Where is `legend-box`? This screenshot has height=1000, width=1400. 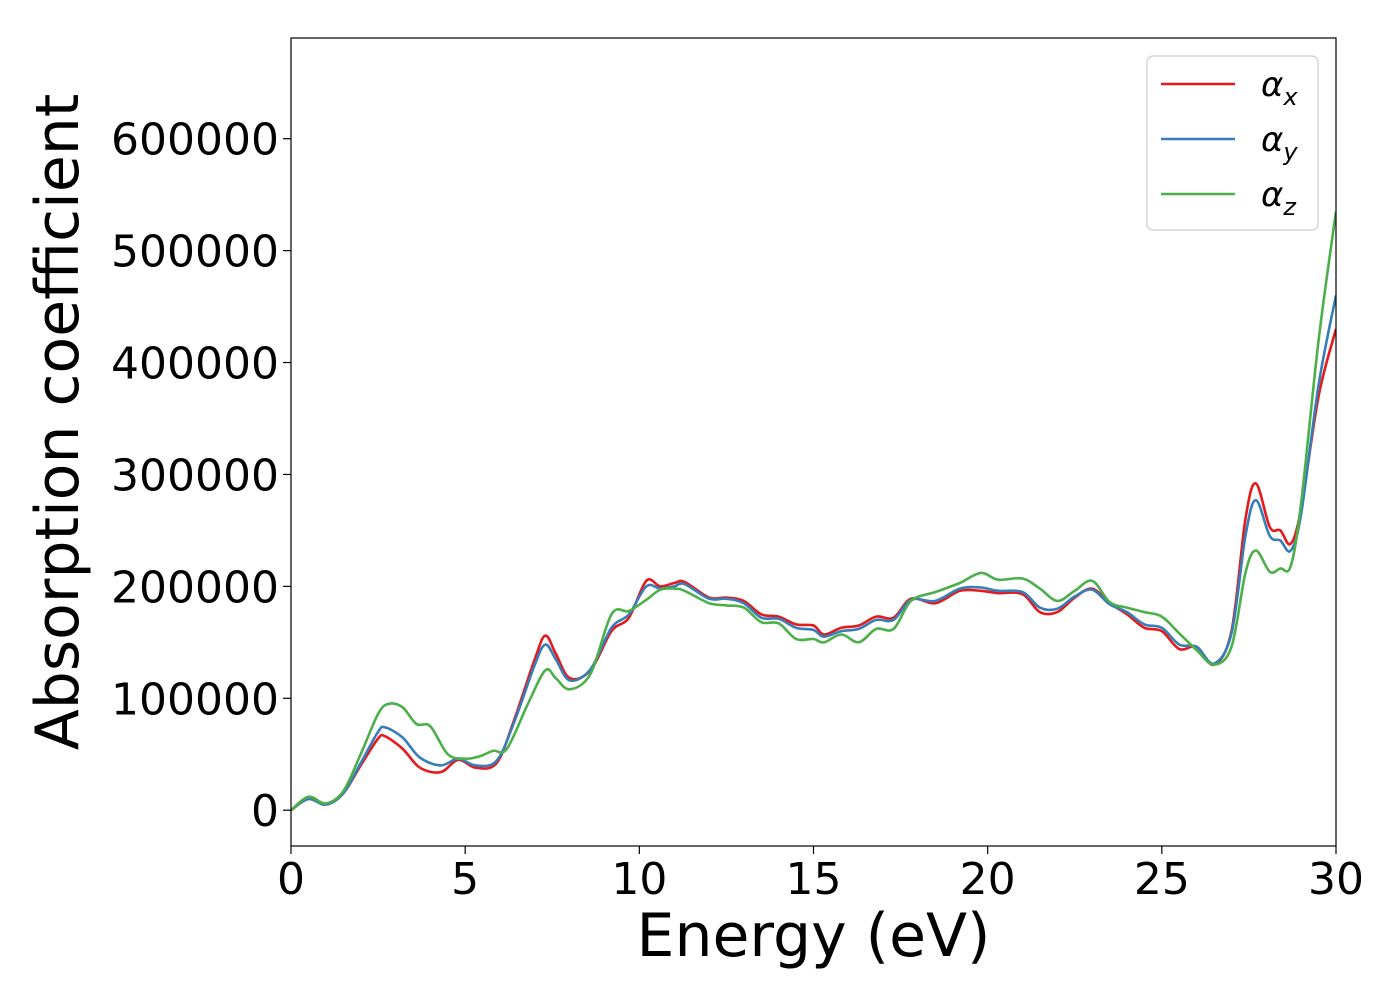 legend-box is located at coordinates (1232, 143).